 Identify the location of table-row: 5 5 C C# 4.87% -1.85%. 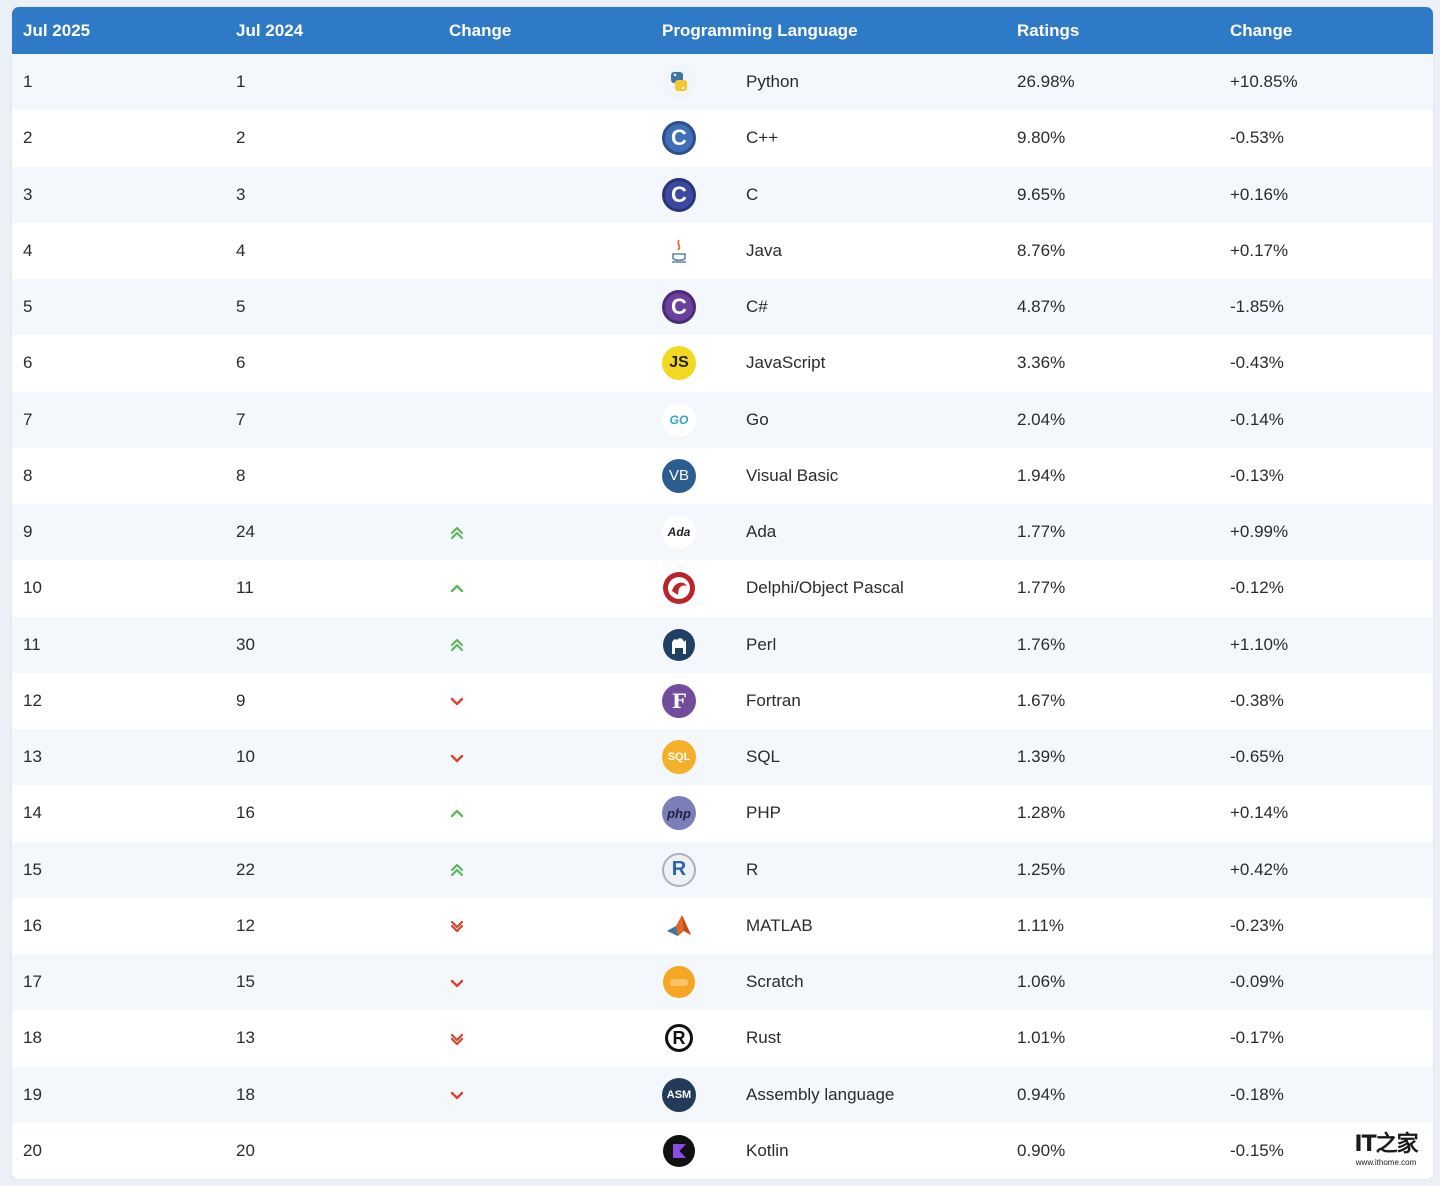
(722, 307).